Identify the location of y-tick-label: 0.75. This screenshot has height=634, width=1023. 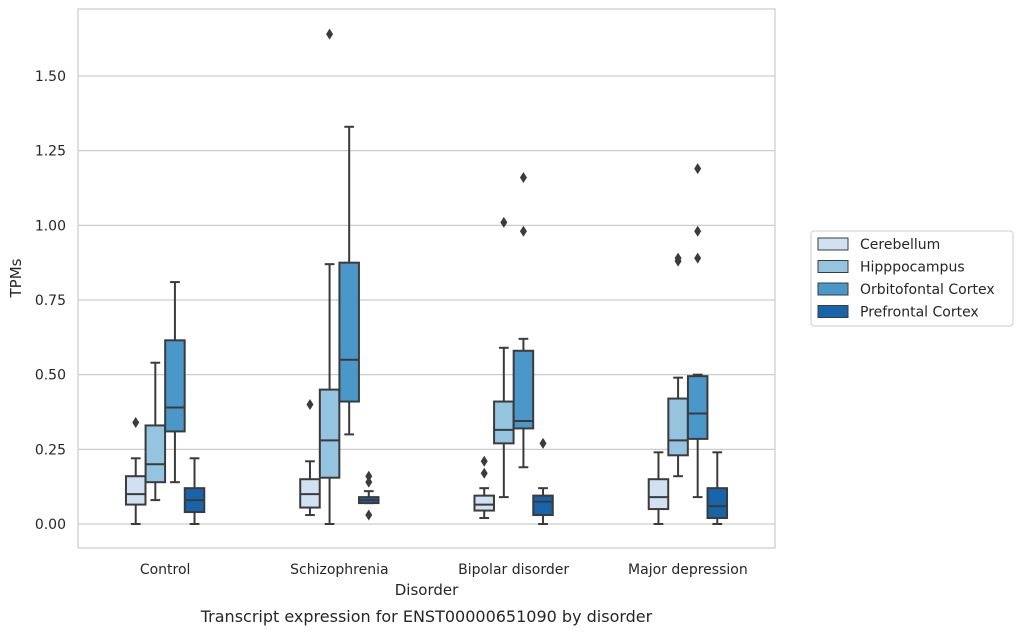
(50, 301).